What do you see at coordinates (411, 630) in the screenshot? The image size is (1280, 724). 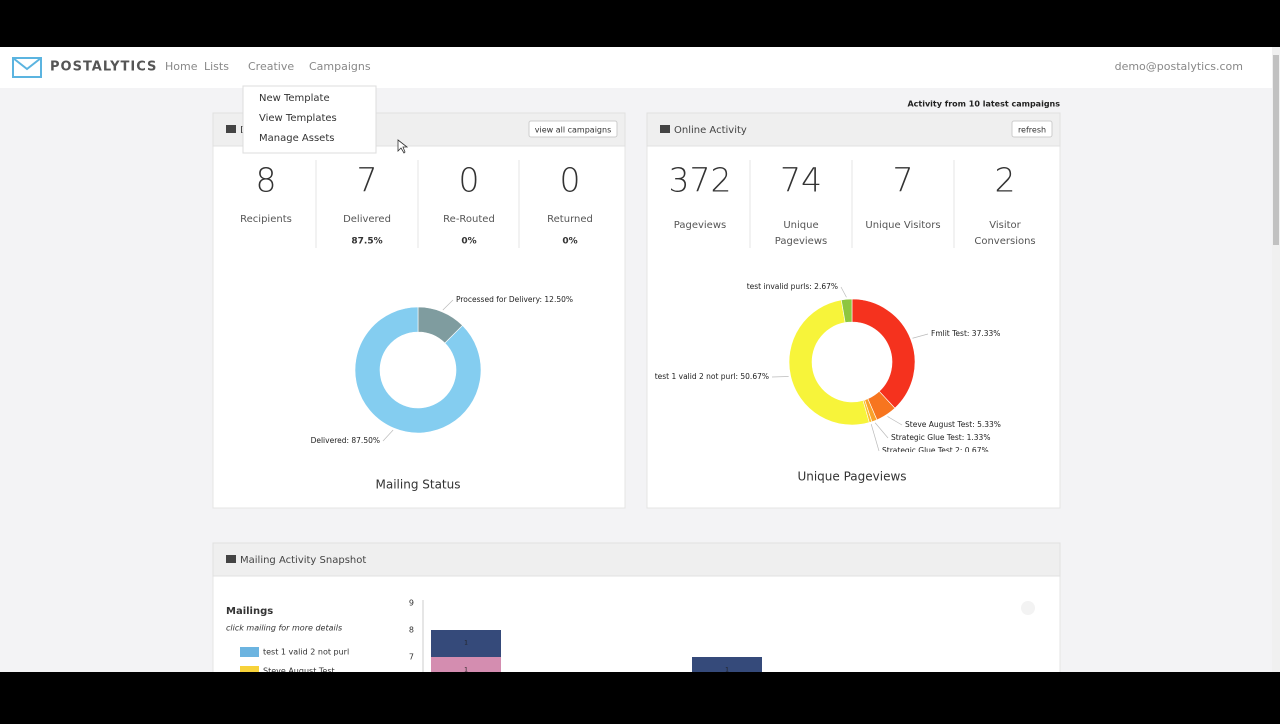 I see `y-tick-label: 8` at bounding box center [411, 630].